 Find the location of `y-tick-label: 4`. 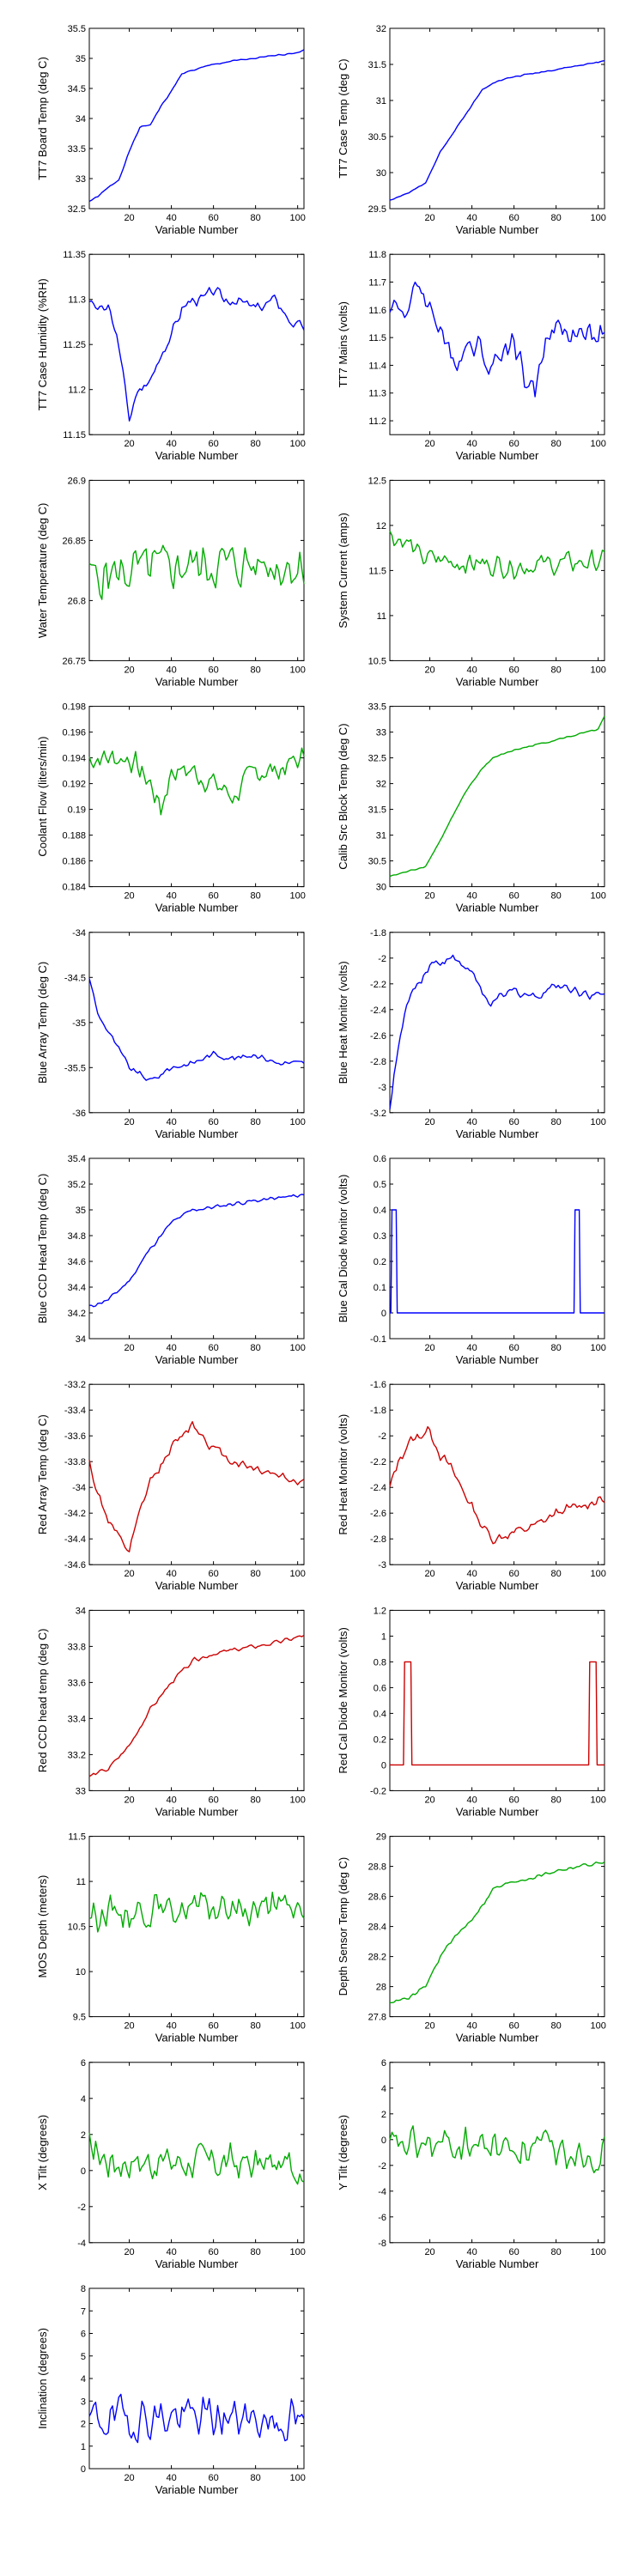

y-tick-label: 4 is located at coordinates (83, 2099).